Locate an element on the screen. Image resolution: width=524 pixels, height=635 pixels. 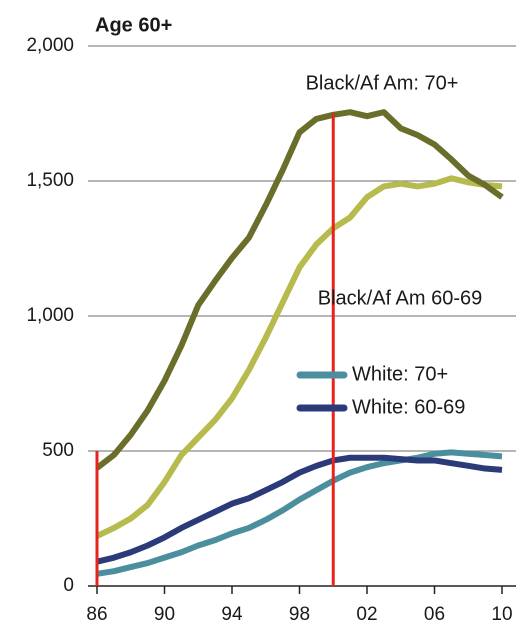
x-tick-label: 02 is located at coordinates (366, 614).